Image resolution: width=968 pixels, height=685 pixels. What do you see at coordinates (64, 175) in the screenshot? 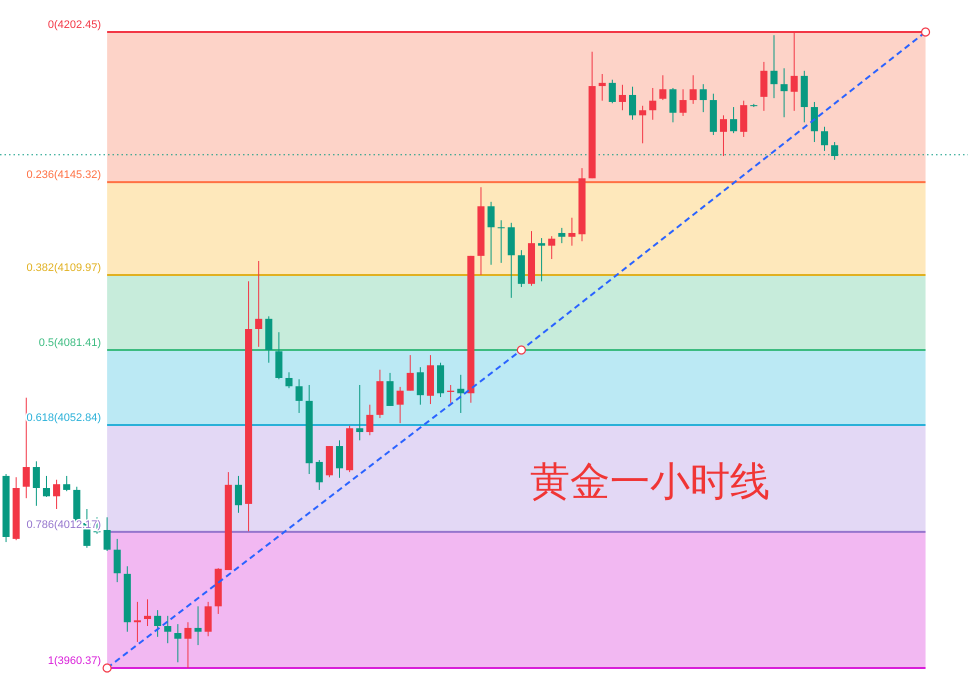
I see `annotation: 0.236(4145.32)` at bounding box center [64, 175].